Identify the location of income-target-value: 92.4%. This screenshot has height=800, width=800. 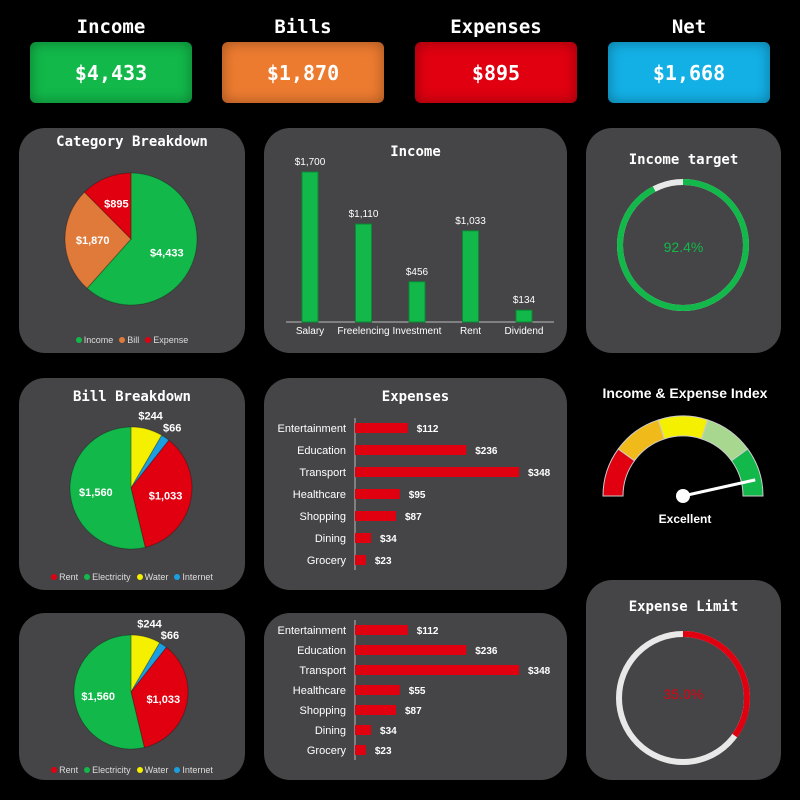
(683, 247).